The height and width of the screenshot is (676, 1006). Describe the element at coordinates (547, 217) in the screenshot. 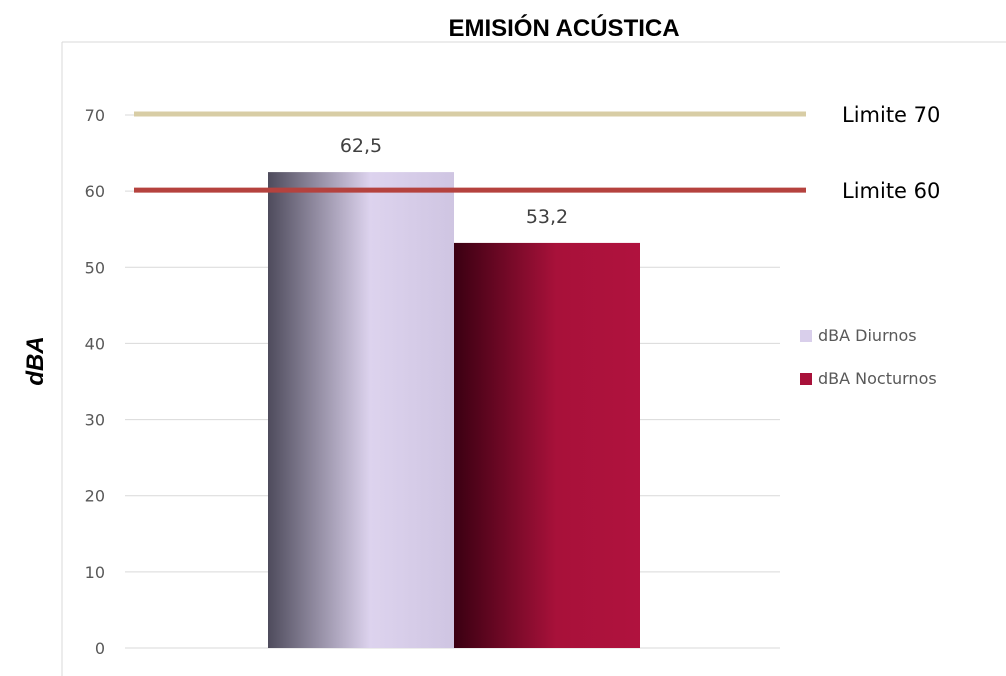

I see `data-label: 53,2` at that location.